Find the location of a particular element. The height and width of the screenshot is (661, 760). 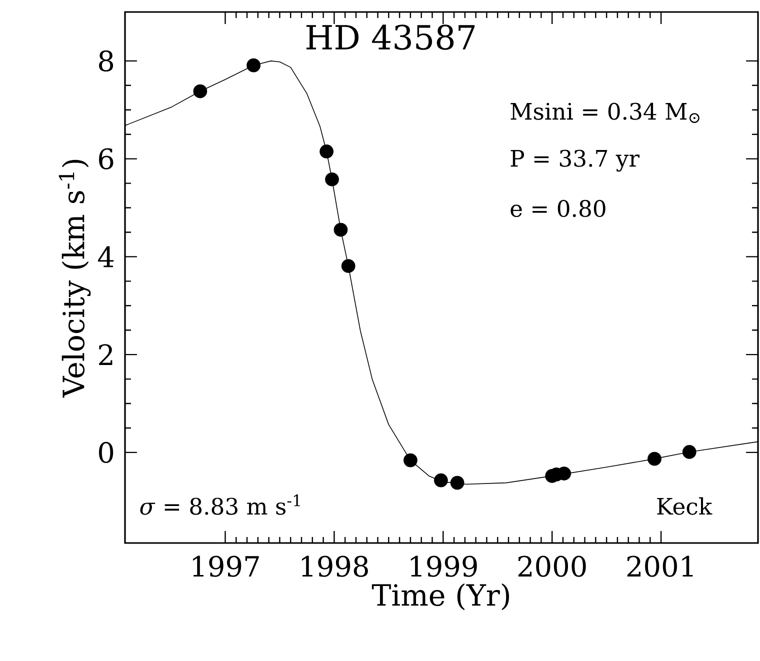

y-tick-label: 0 is located at coordinates (106, 453).